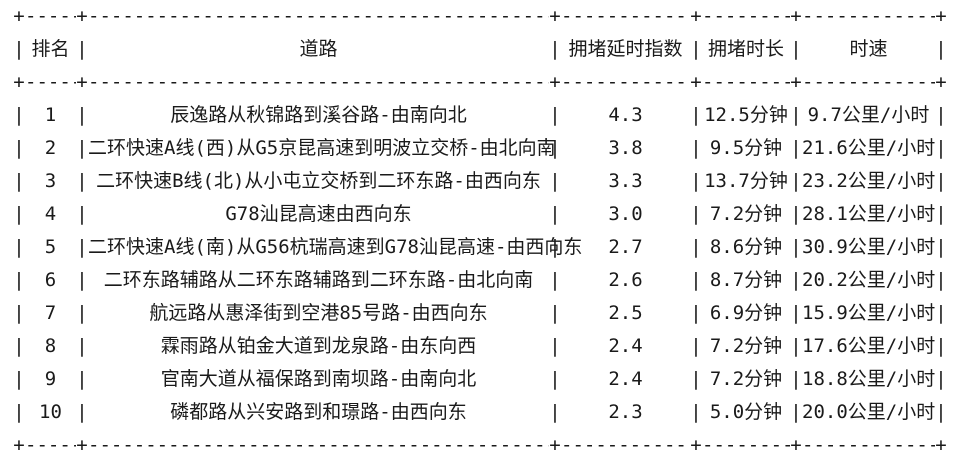 This screenshot has height=464, width=959. Describe the element at coordinates (746, 412) in the screenshot. I see `cell-congestion-duration: 5.0分钟` at that location.